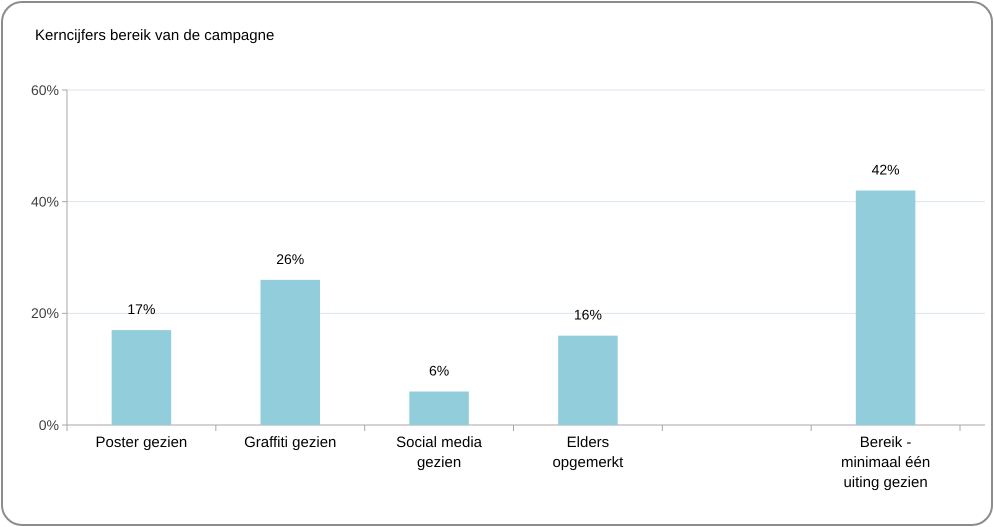 This screenshot has height=527, width=994. What do you see at coordinates (48, 424) in the screenshot?
I see `y-tick-label: 0%` at bounding box center [48, 424].